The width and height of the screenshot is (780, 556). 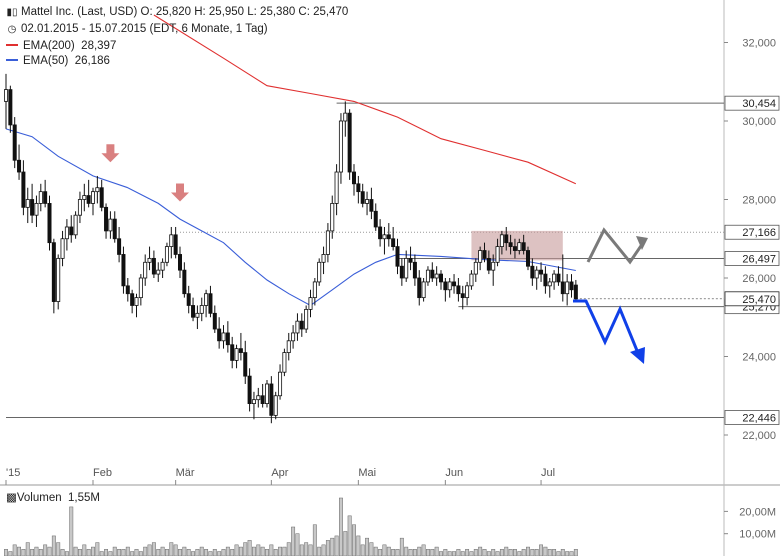 I want to click on resistance-zone, so click(x=517, y=245).